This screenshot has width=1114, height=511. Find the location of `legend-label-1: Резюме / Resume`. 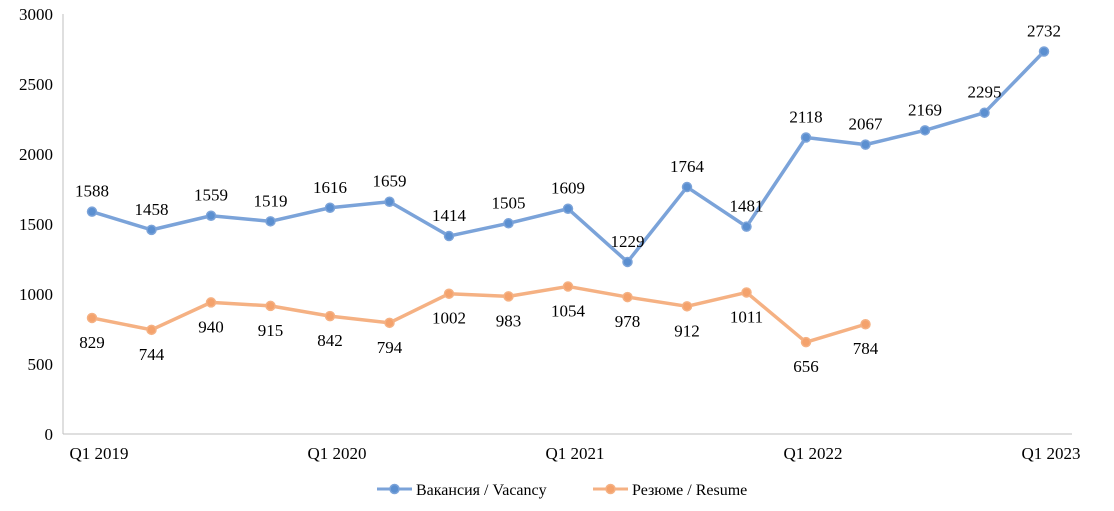

legend-label-1: Резюме / Resume is located at coordinates (689, 490).